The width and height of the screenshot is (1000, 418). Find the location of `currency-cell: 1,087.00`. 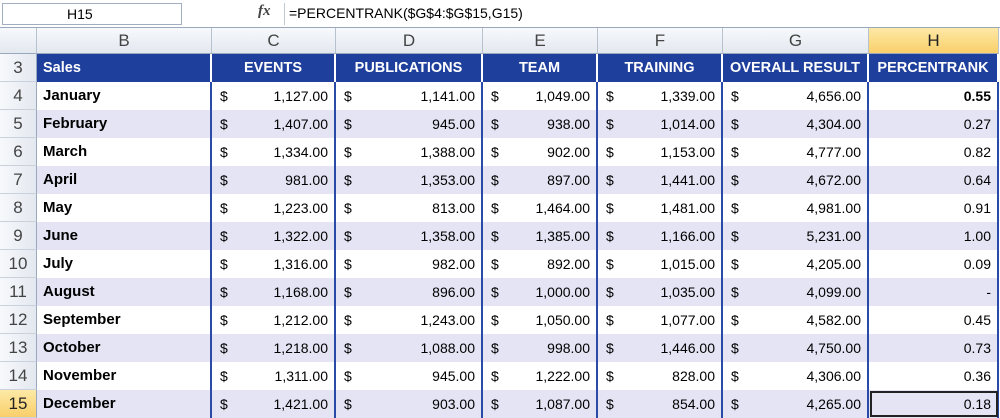

currency-cell: 1,087.00 is located at coordinates (540, 404).